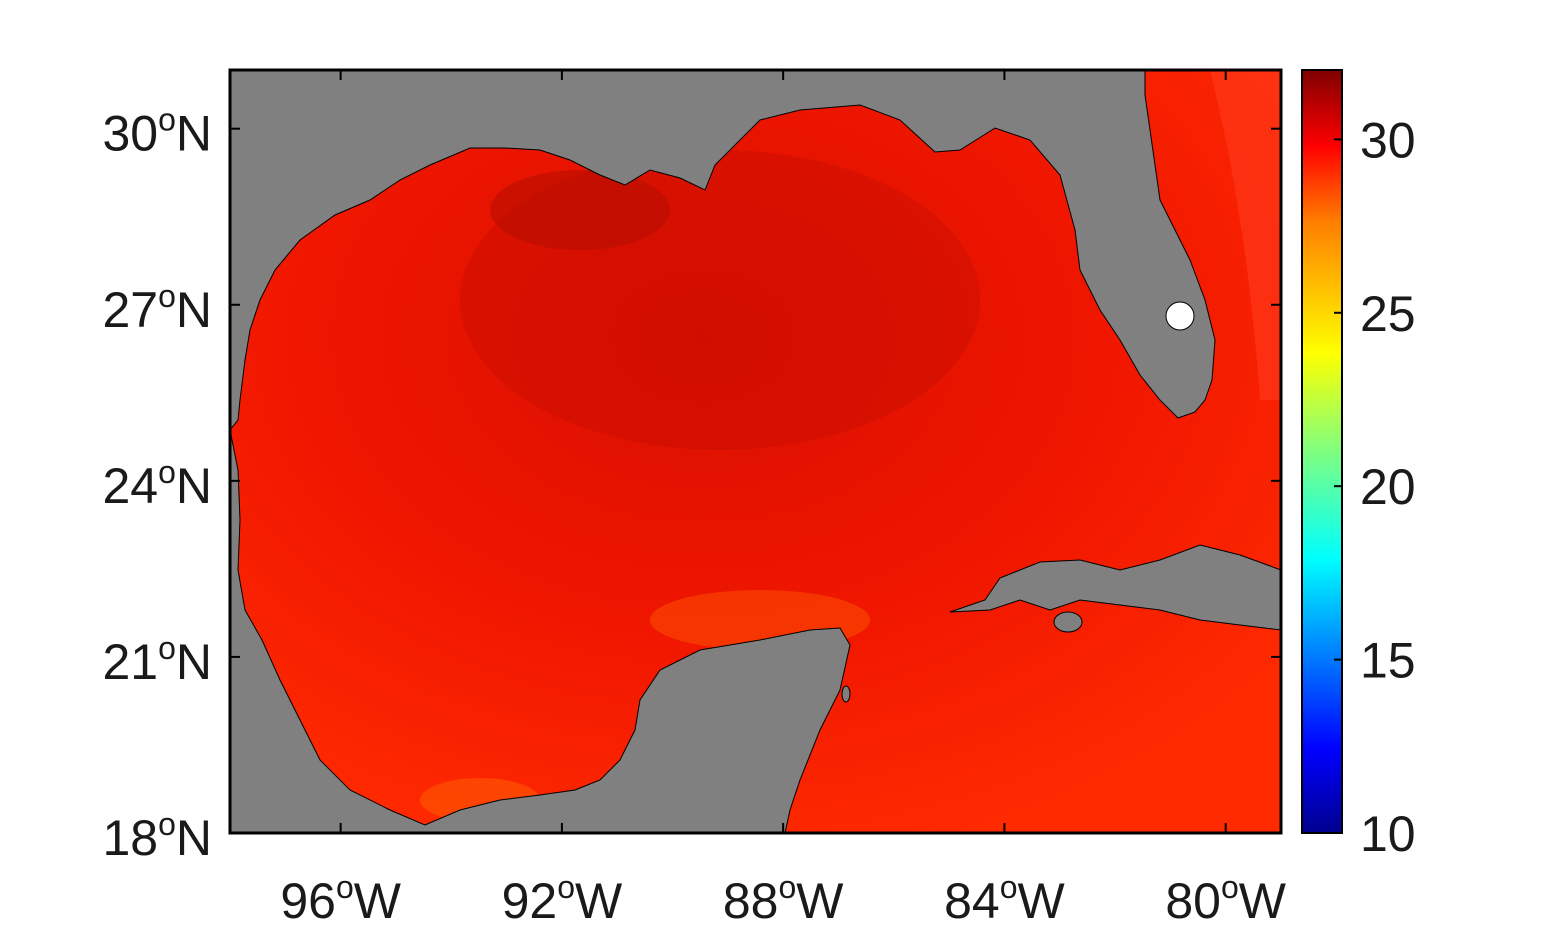 This screenshot has width=1563, height=938. Describe the element at coordinates (846, 694) in the screenshot. I see `land-cozumel` at that location.